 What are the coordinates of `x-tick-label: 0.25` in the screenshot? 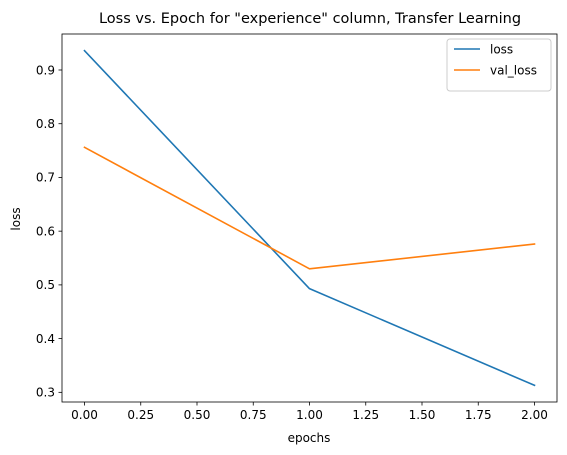 It's located at (140, 415).